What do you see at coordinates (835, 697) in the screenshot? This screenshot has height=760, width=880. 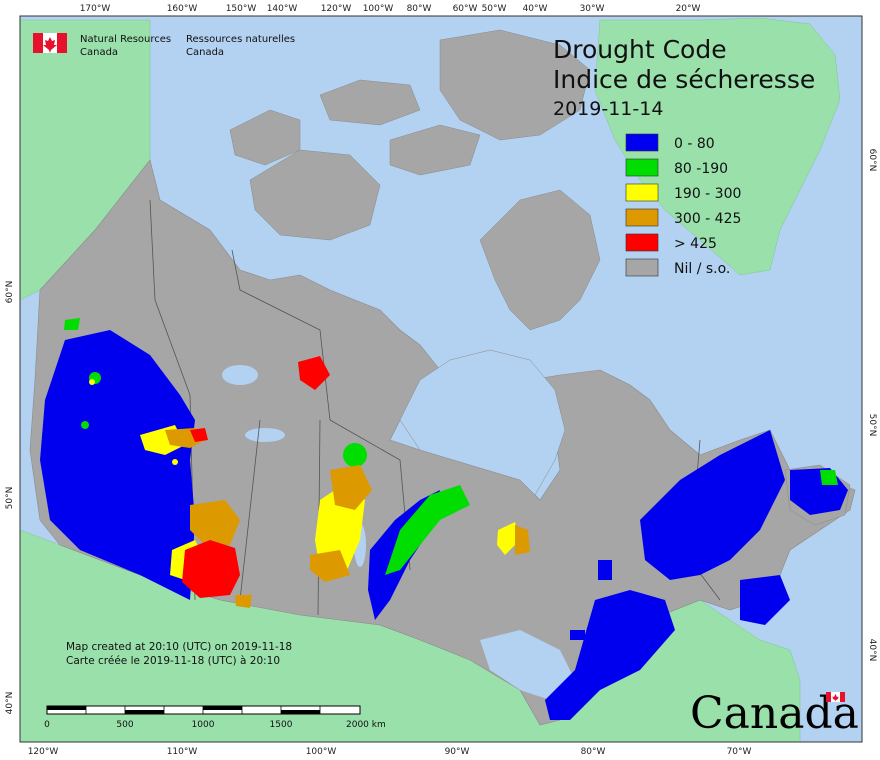 I see `wordmark-flag-icon` at bounding box center [835, 697].